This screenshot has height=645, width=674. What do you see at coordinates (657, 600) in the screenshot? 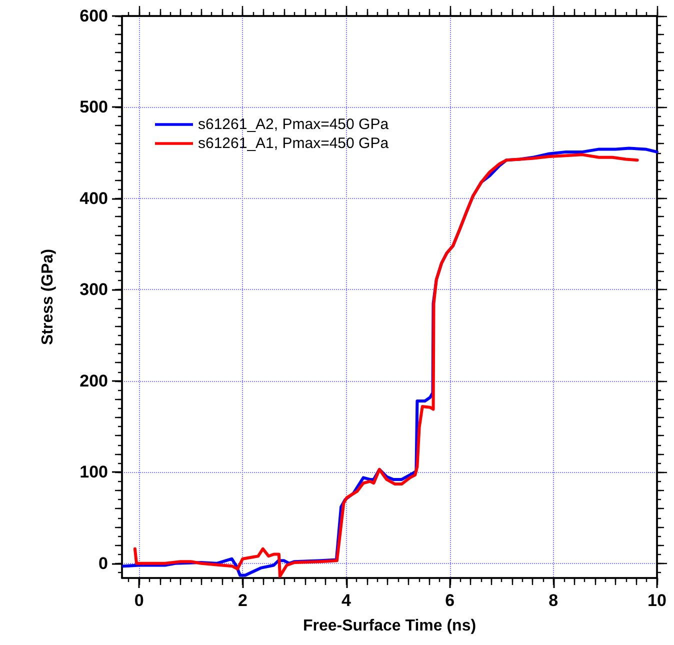
I see `x-tick-label: 10` at bounding box center [657, 600].